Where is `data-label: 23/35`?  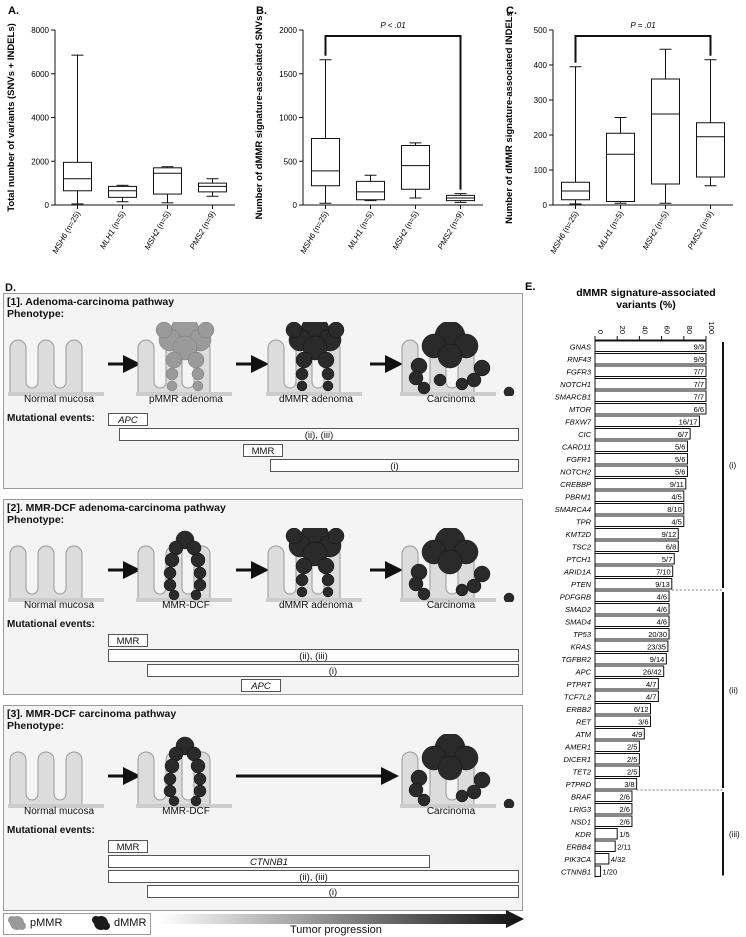
data-label: 23/35 is located at coordinates (656, 647).